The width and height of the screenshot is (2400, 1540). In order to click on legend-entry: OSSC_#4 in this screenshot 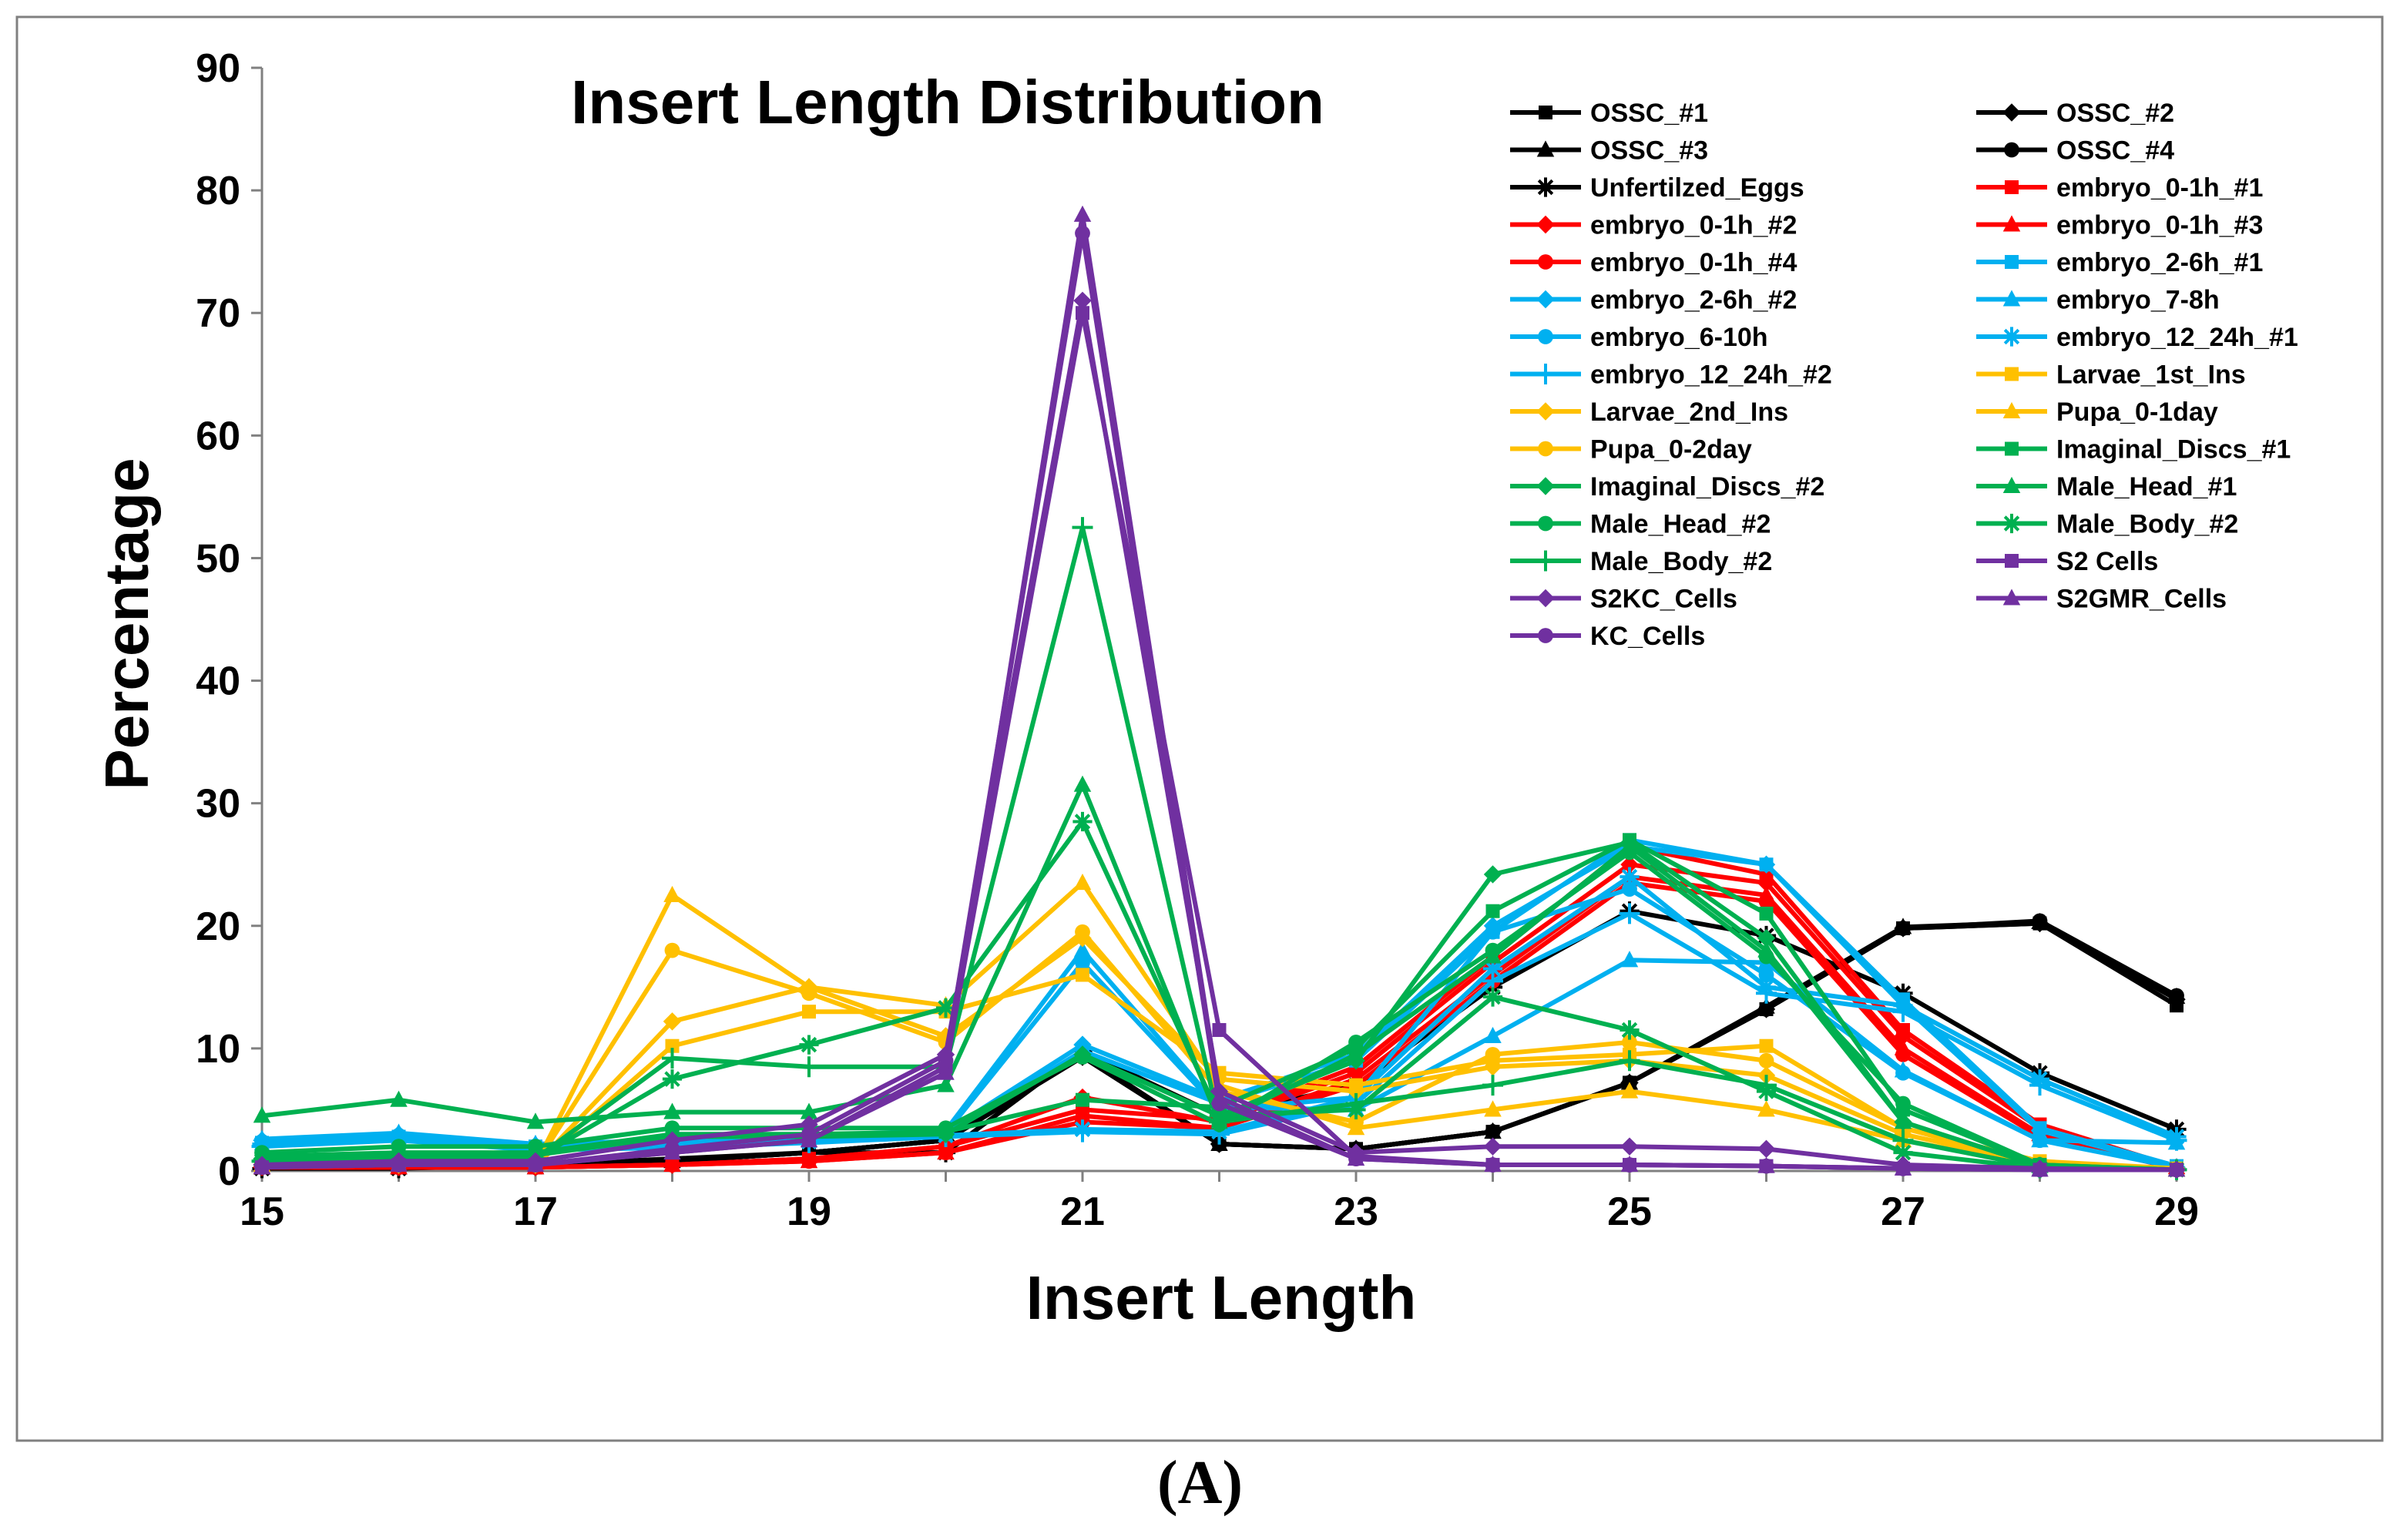, I will do `click(2075, 151)`.